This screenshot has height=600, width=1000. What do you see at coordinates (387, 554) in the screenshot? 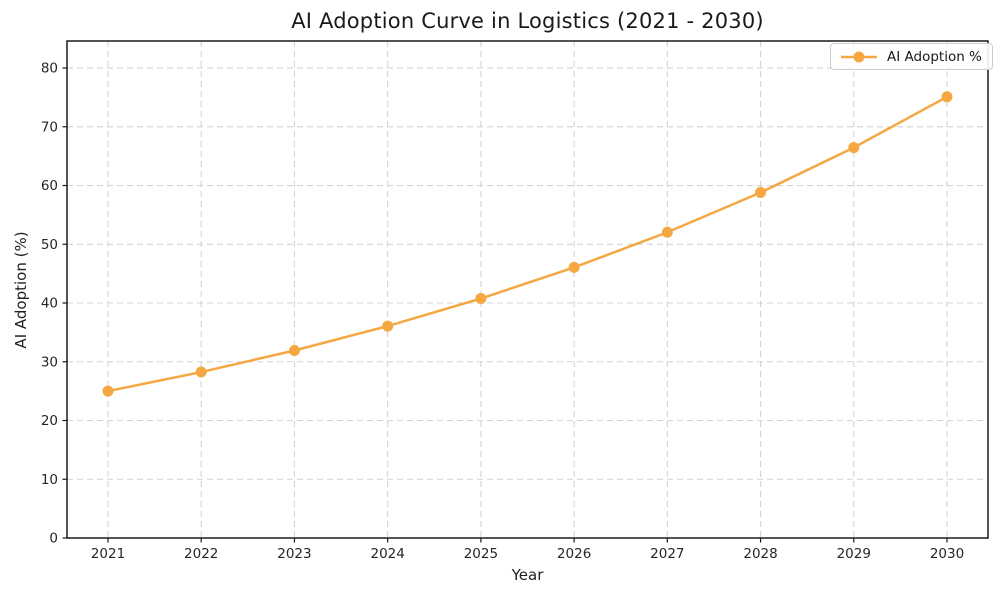
I see `x-tick-label: 2024` at bounding box center [387, 554].